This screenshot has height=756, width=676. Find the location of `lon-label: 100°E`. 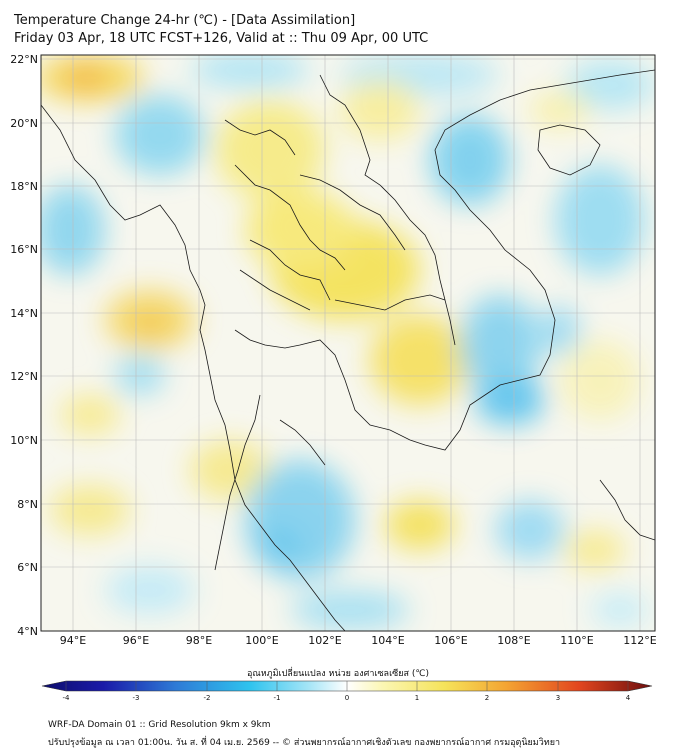

lon-label: 100°E is located at coordinates (261, 640).